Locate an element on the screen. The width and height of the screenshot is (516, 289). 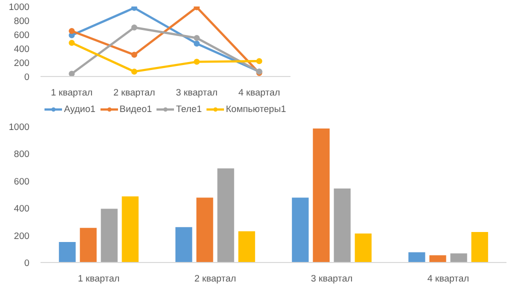
legend-label: Теле1 is located at coordinates (189, 109).